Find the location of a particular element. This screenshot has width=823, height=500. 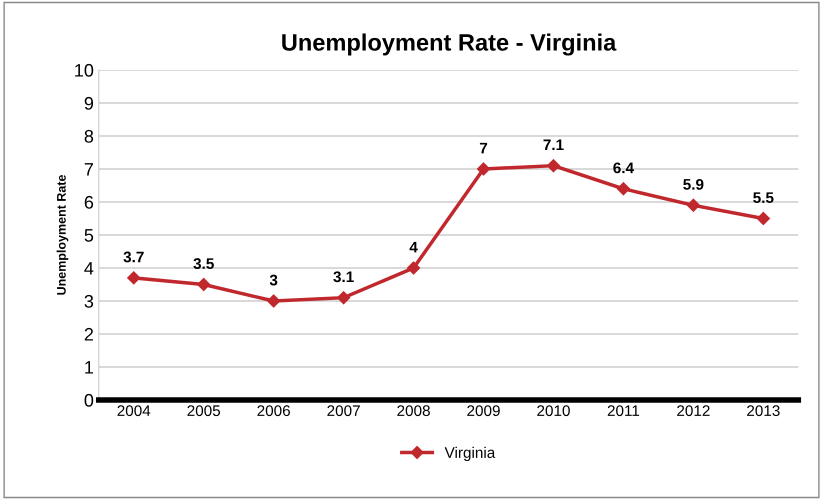

y-tick-label: 7 is located at coordinates (88, 169).